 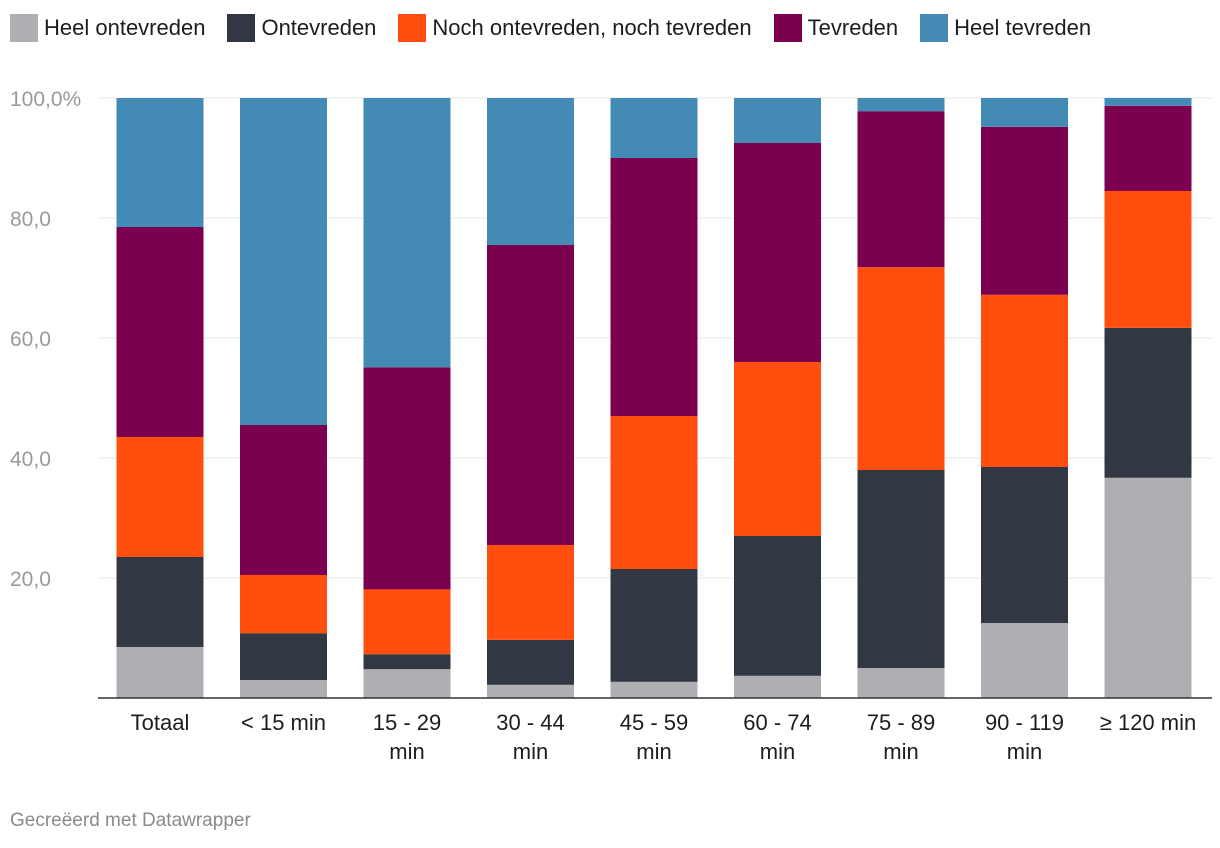 What do you see at coordinates (30, 579) in the screenshot?
I see `y-tick-label: 20,0` at bounding box center [30, 579].